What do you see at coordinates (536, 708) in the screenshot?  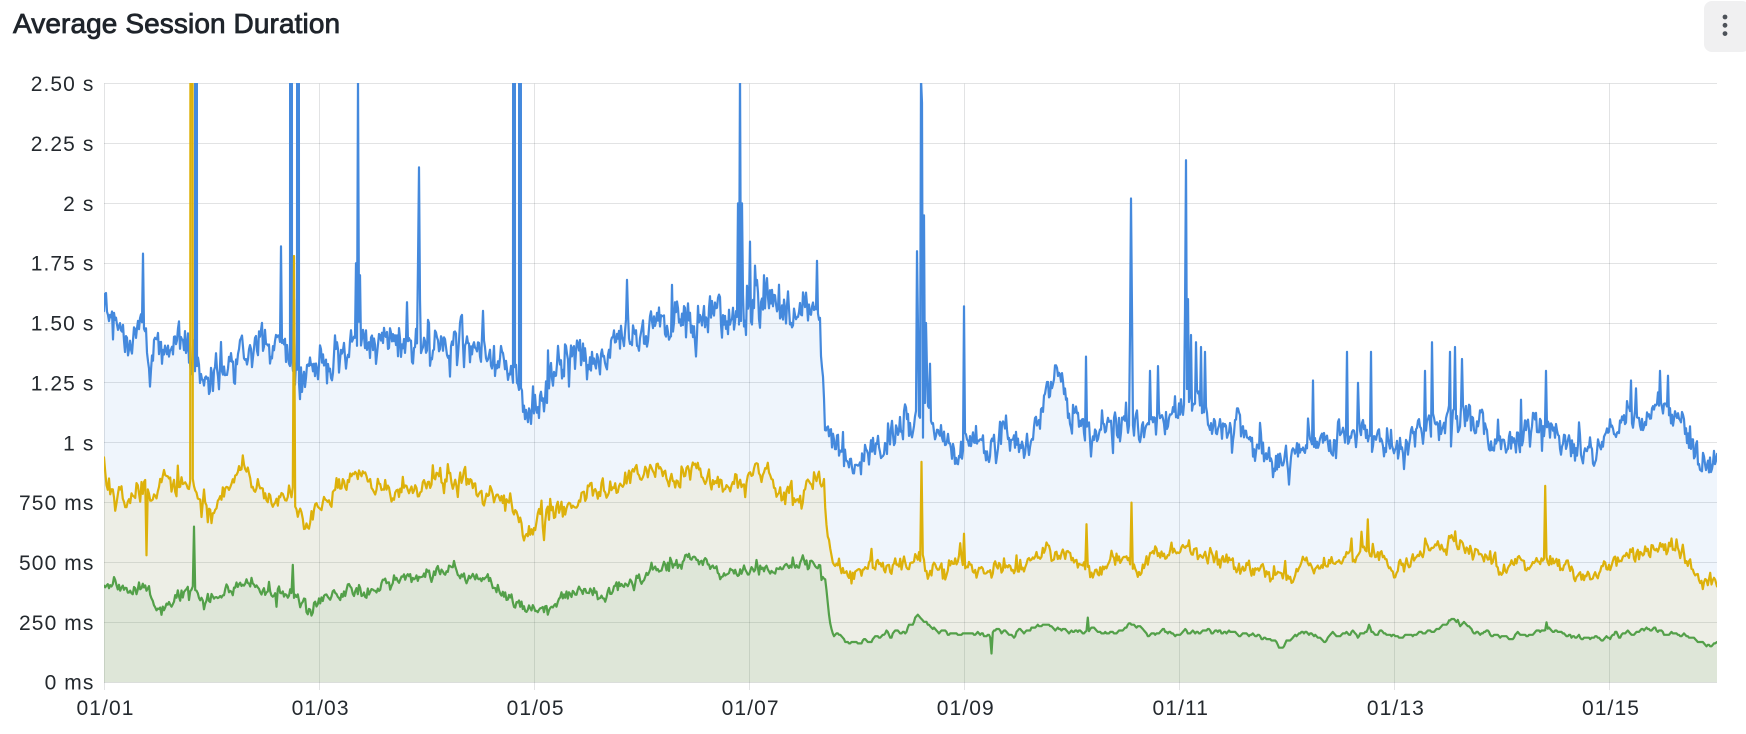 I see `svg-text: 01/05` at bounding box center [536, 708].